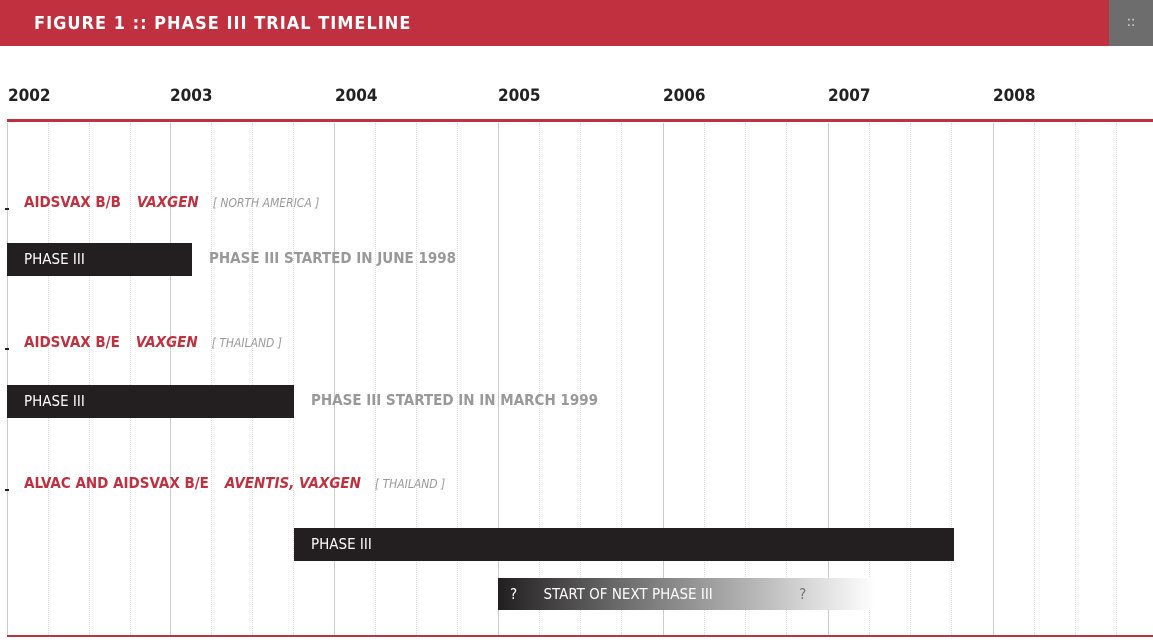 The image size is (1153, 640). I want to click on top-rule, so click(580, 120).